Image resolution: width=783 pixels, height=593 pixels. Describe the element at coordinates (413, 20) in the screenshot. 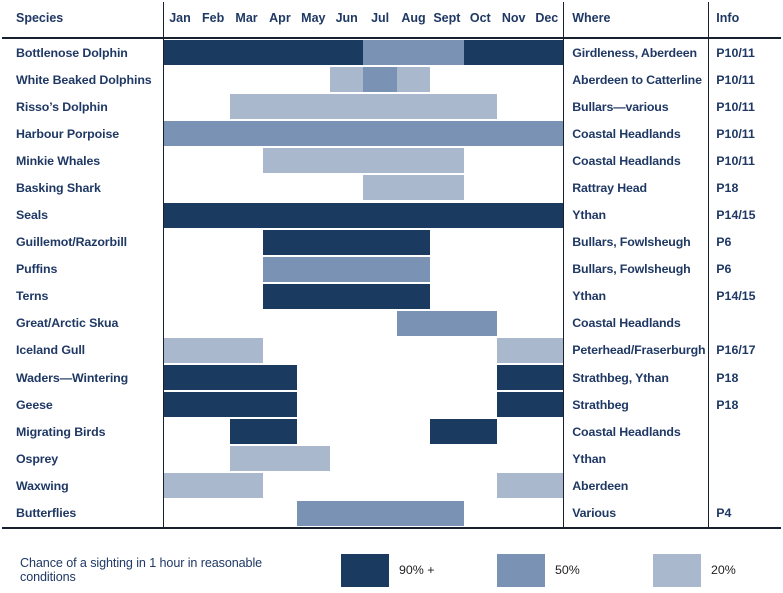

I see `column-header-aug: Aug` at that location.